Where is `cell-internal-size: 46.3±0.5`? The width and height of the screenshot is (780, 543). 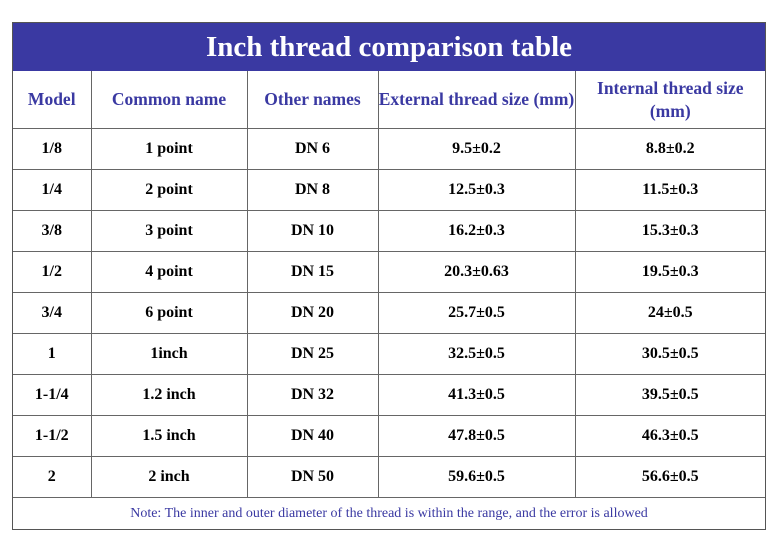 cell-internal-size: 46.3±0.5 is located at coordinates (669, 436).